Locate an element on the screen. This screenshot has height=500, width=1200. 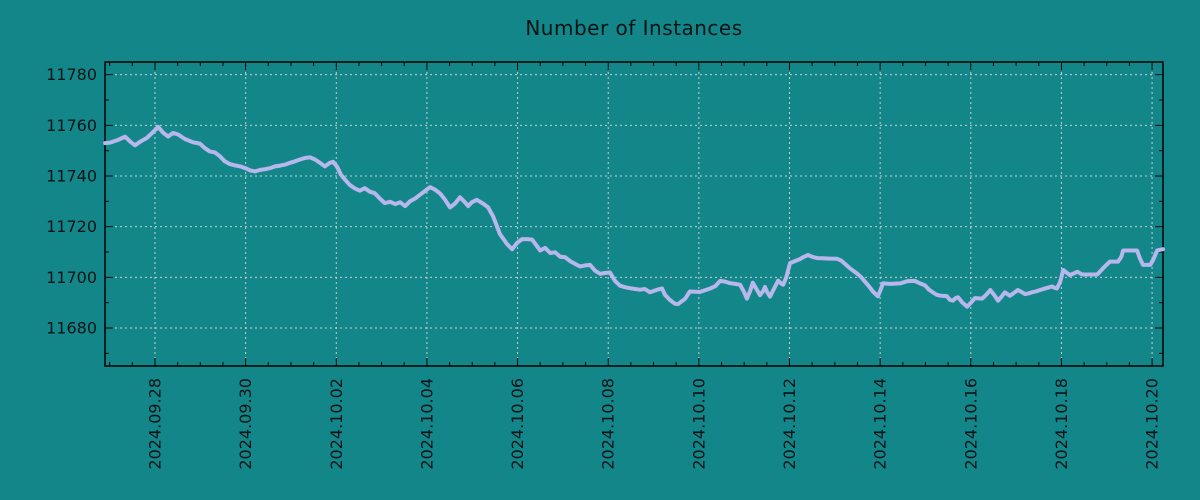
x-tick-label: 2024.09.30 is located at coordinates (245, 424).